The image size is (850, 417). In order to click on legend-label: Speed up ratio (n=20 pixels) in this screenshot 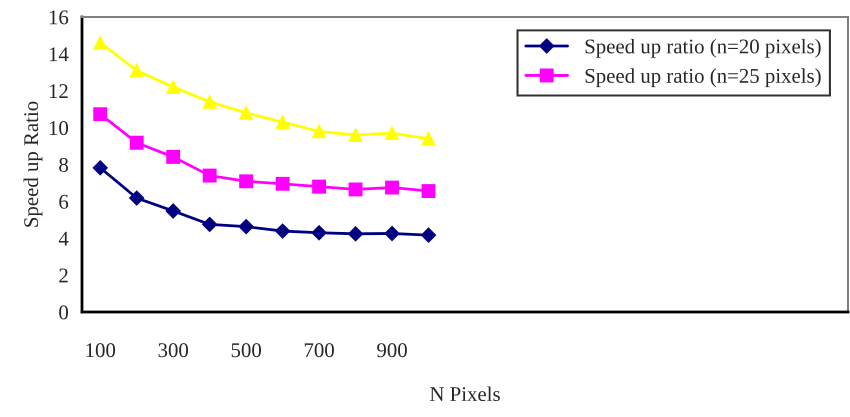, I will do `click(703, 48)`.